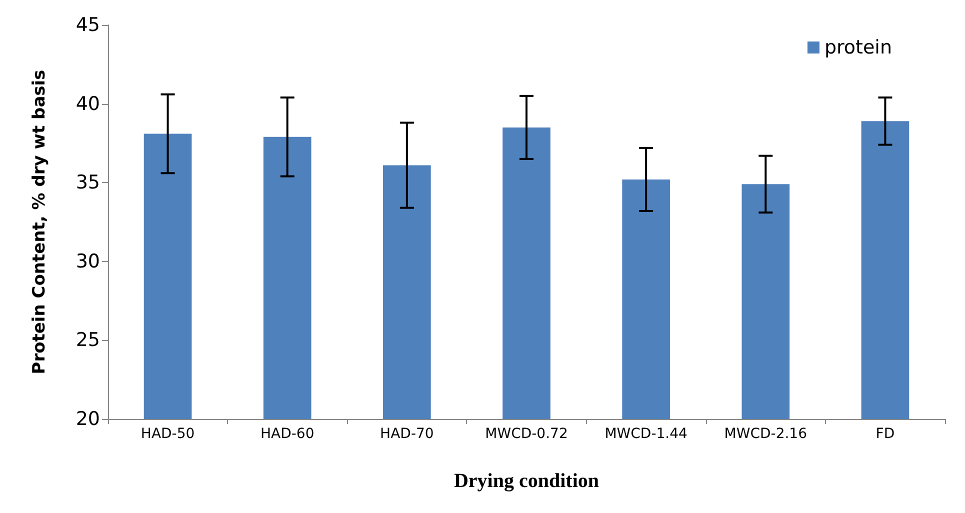  What do you see at coordinates (88, 103) in the screenshot?
I see `y-tick-label: 40` at bounding box center [88, 103].